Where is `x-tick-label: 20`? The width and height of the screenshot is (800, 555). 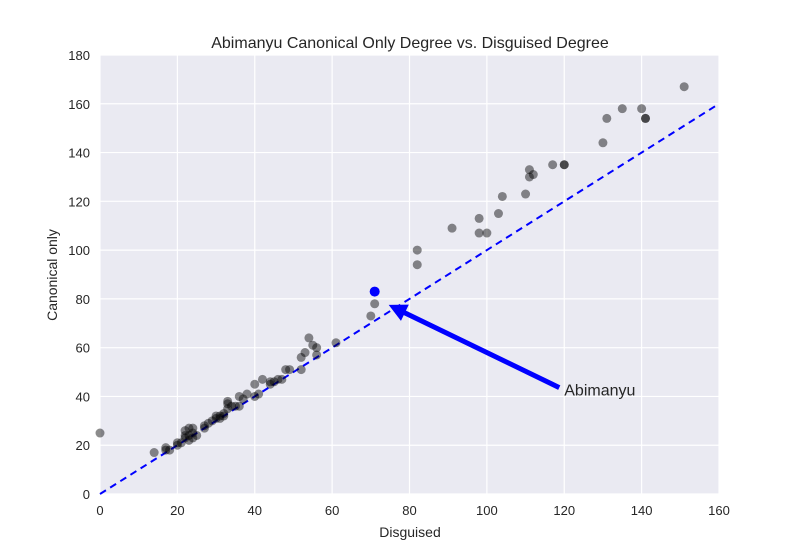
x-tick-label: 20 is located at coordinates (177, 510).